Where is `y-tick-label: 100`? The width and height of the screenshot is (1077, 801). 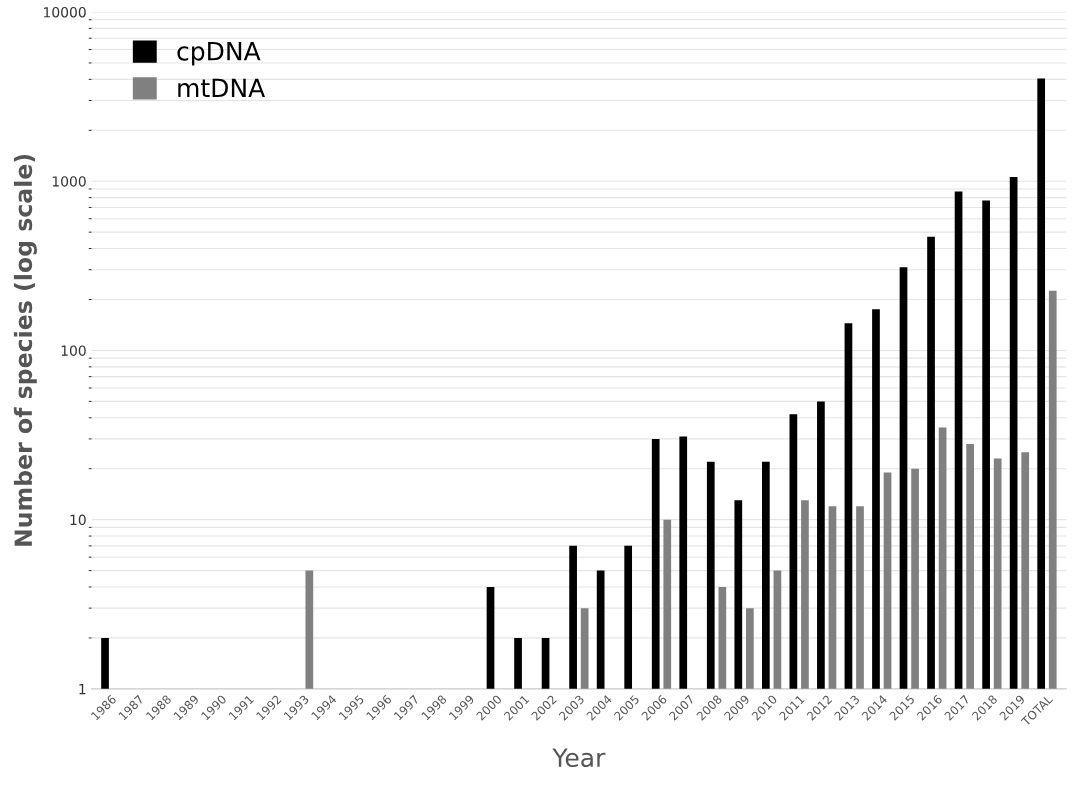
y-tick-label: 100 is located at coordinates (73, 350).